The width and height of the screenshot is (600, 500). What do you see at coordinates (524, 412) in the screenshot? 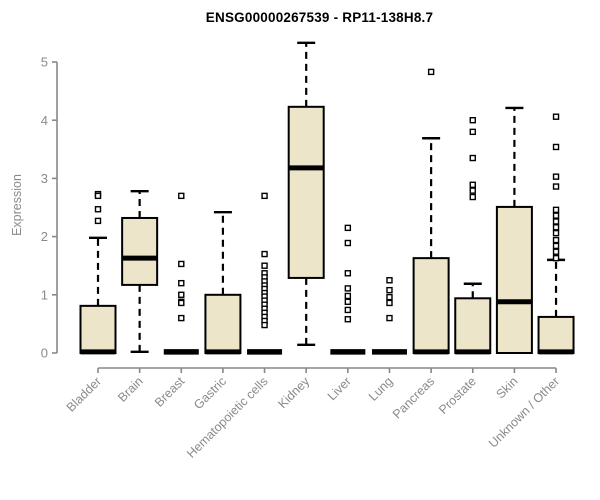
I see `x-tick-label-unknown-other: Unknown / Other` at bounding box center [524, 412].